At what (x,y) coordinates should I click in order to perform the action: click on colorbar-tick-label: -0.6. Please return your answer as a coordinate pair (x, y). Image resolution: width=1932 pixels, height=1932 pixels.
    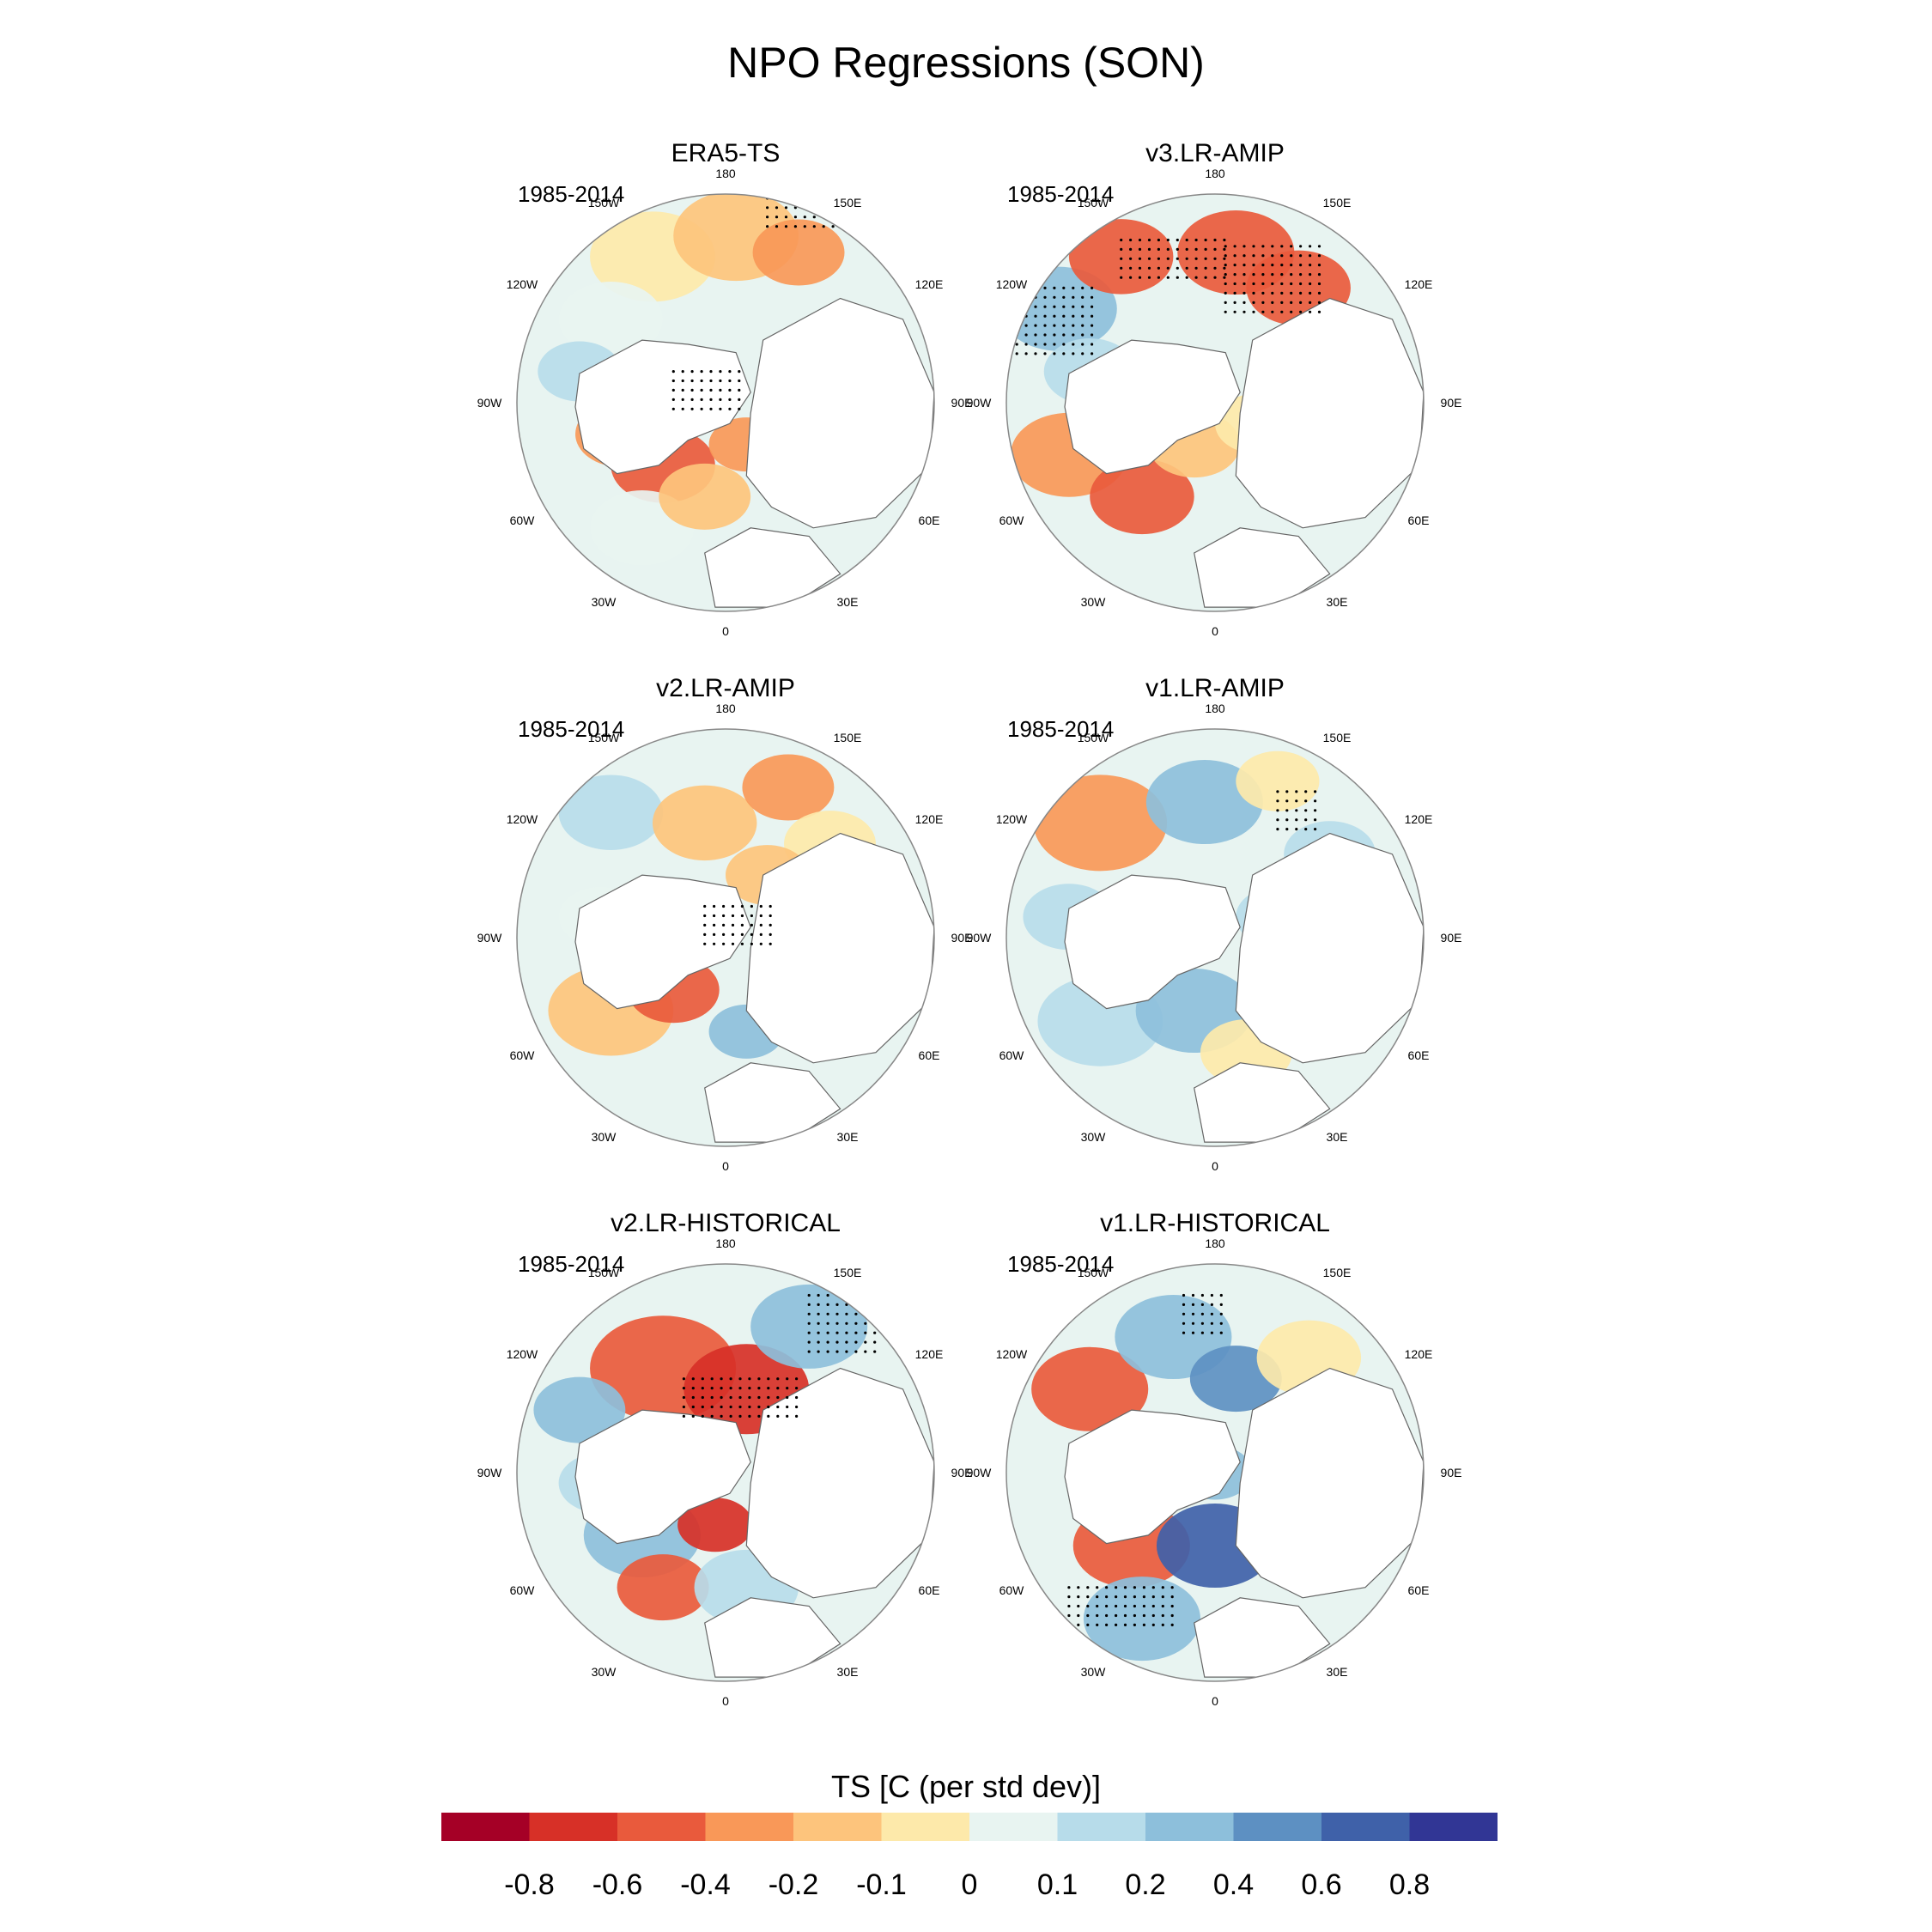
    Looking at the image, I should click on (618, 1885).